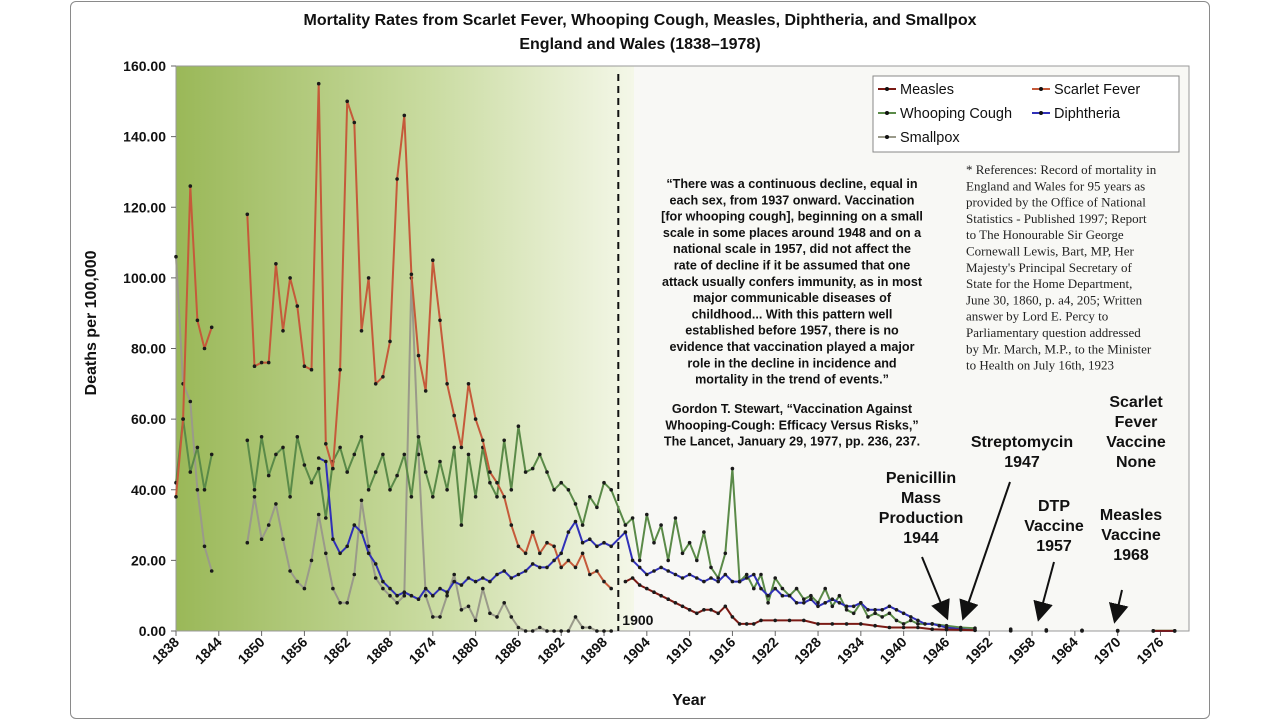  I want to click on x-tick-label: 1976, so click(1149, 650).